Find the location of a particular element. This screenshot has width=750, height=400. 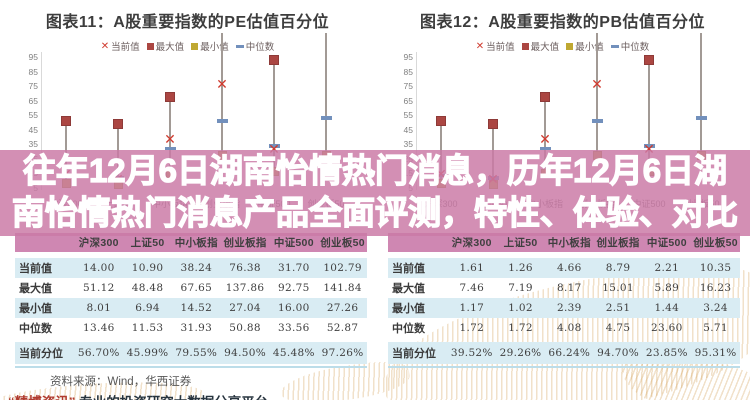

y-axis-tick-label: 45 is located at coordinates (408, 129).